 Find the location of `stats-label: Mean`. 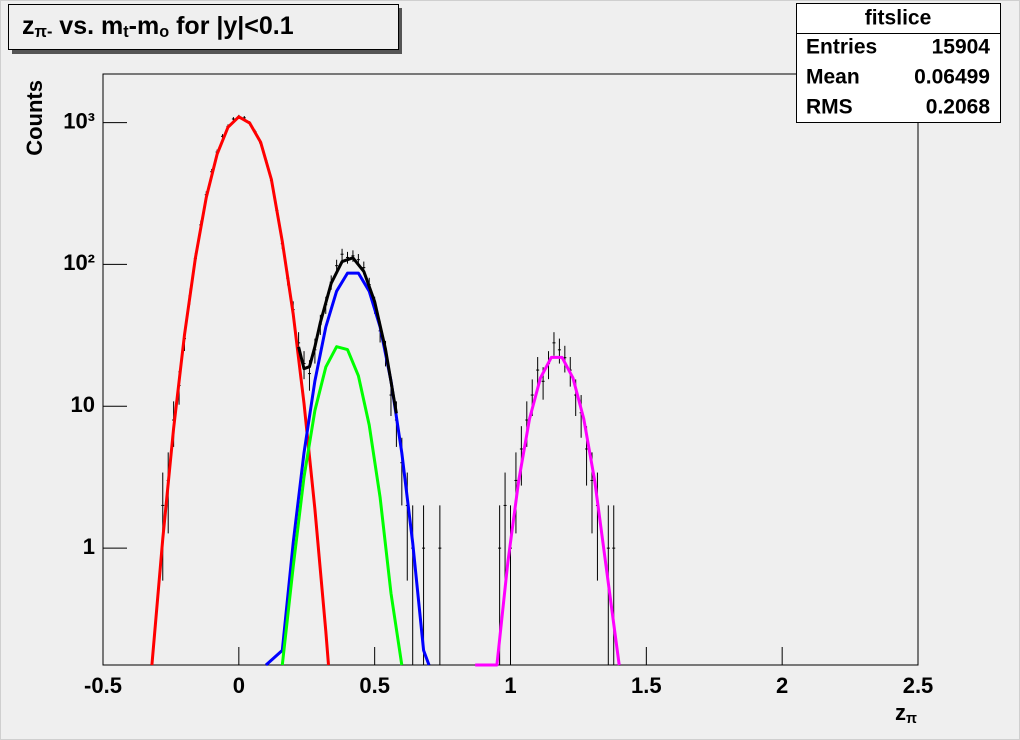

stats-label: Mean is located at coordinates (833, 77).